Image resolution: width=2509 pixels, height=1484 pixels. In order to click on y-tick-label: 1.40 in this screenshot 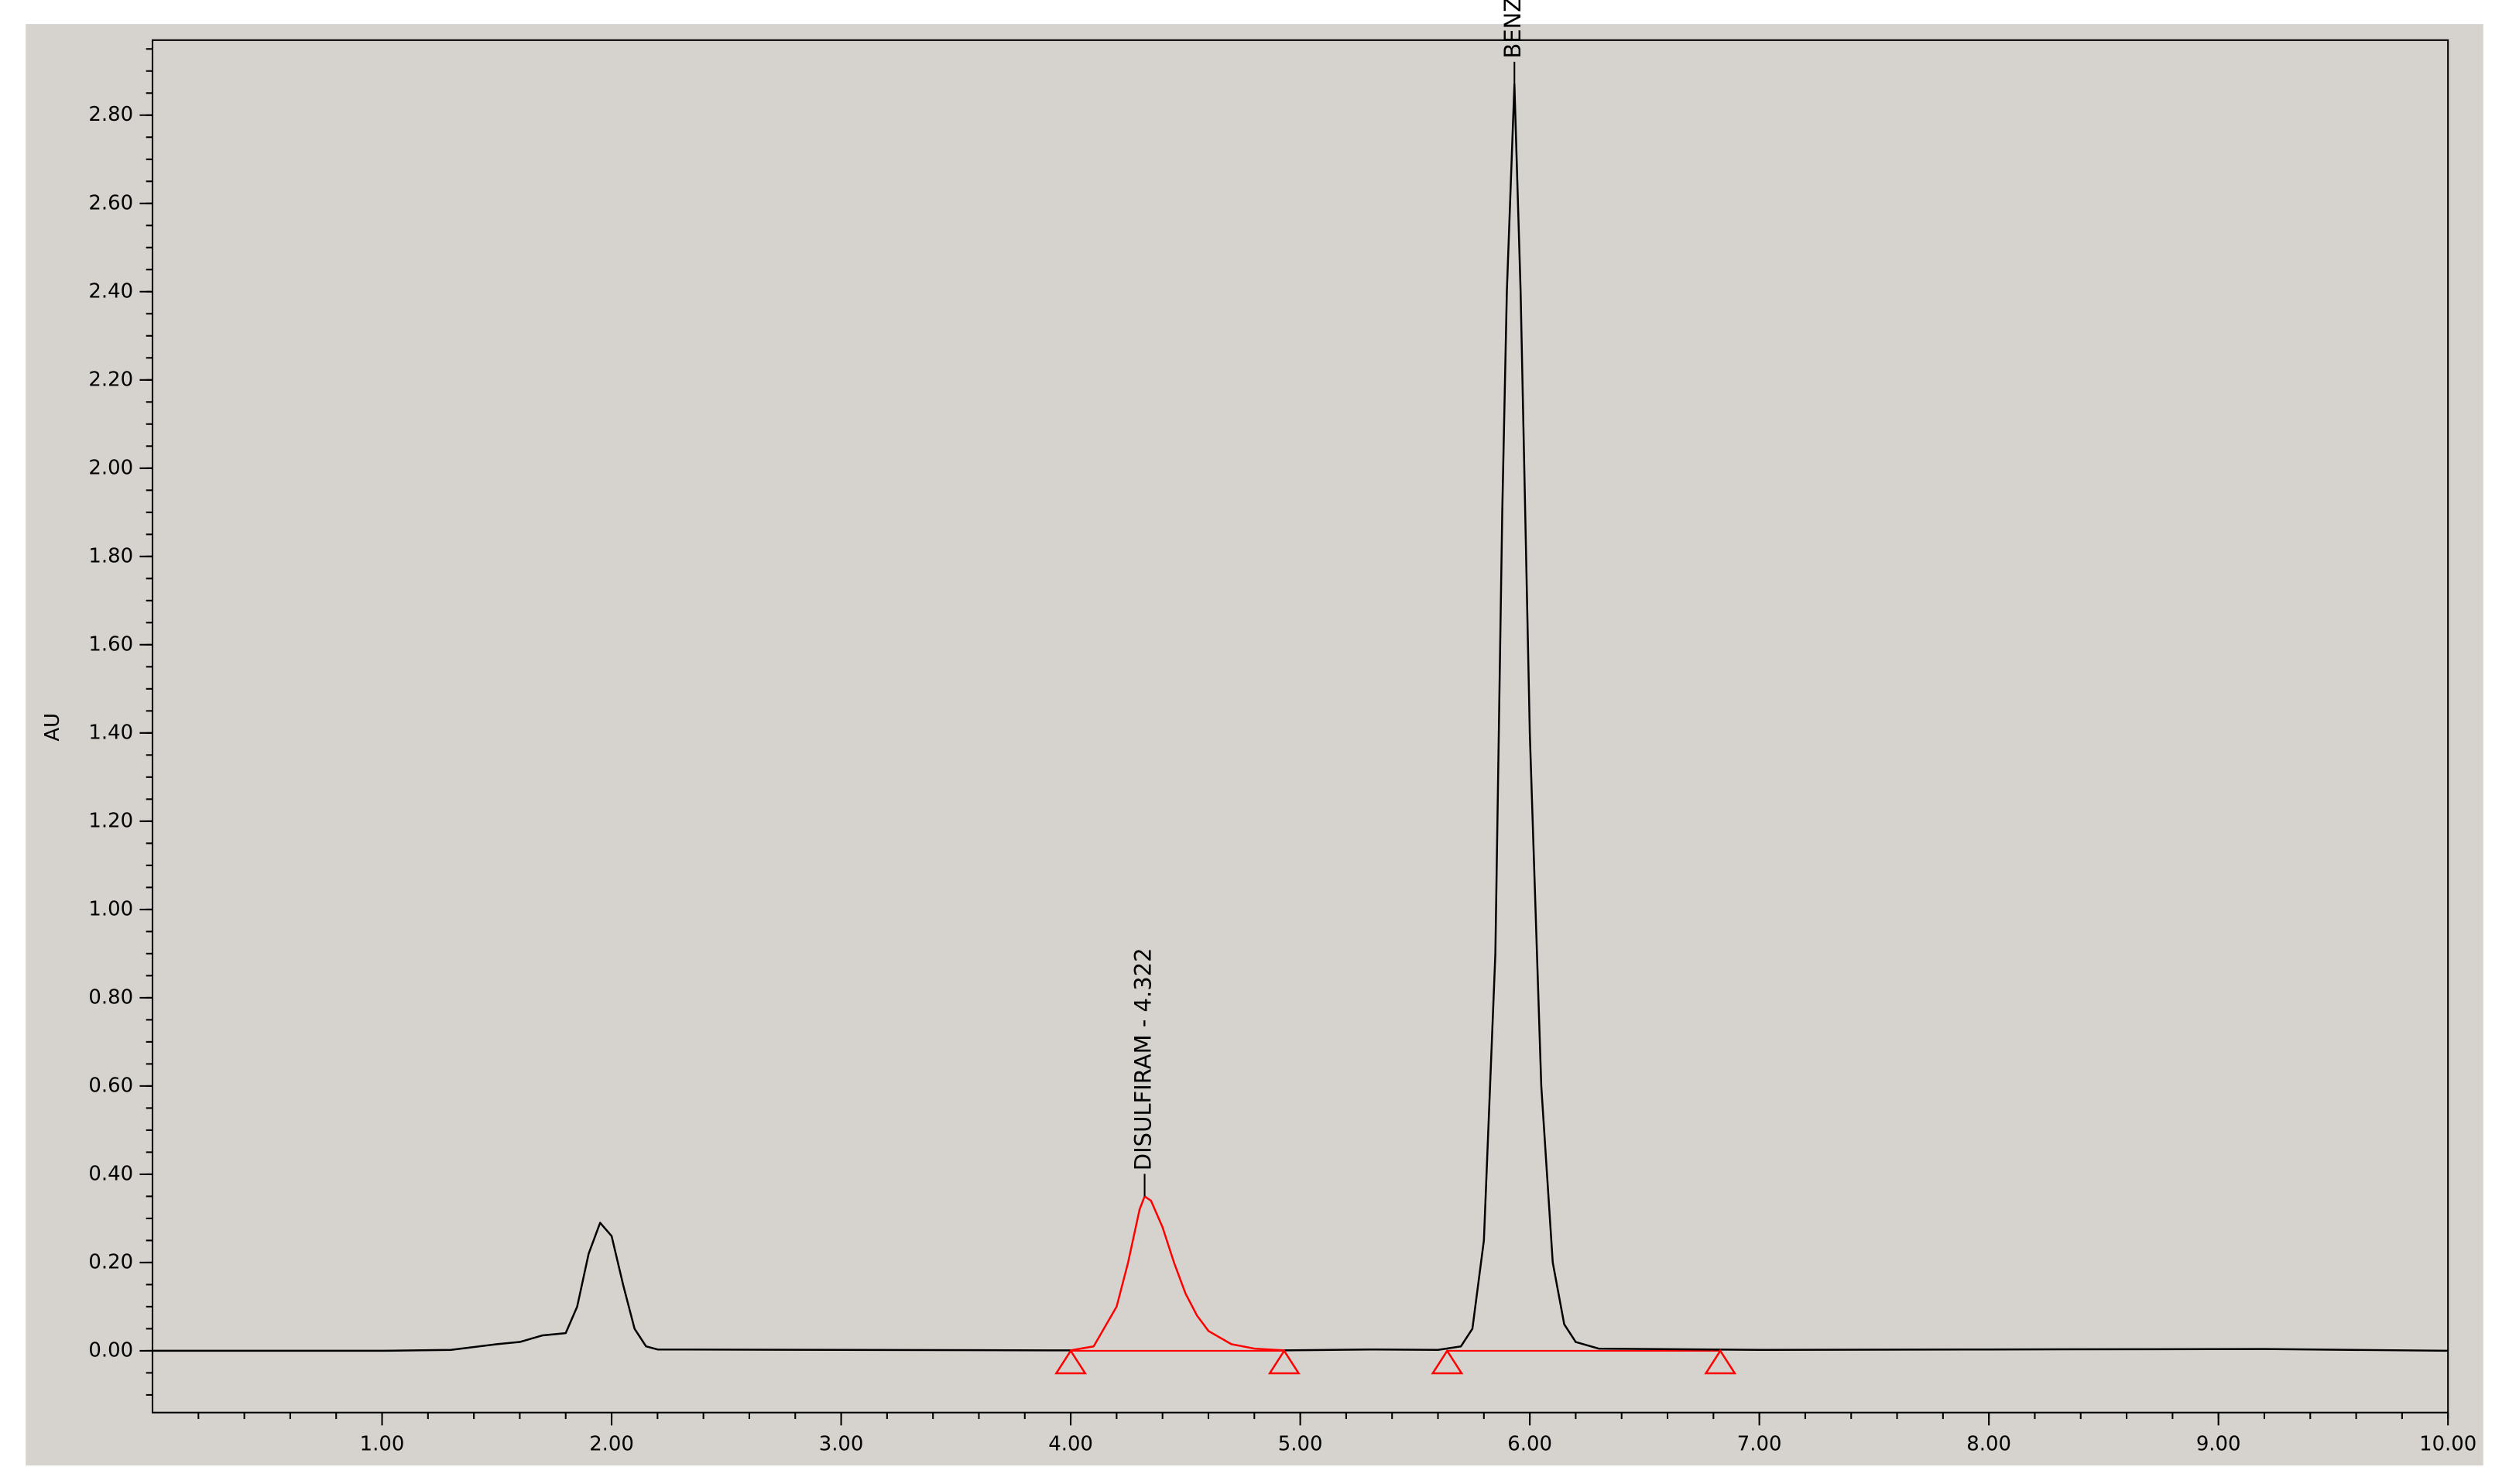, I will do `click(110, 732)`.